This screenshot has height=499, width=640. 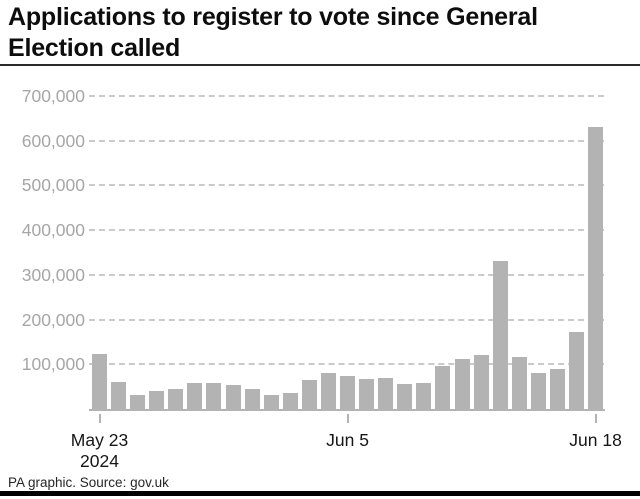 What do you see at coordinates (53, 95) in the screenshot?
I see `y-axis-tick-label: 700,000` at bounding box center [53, 95].